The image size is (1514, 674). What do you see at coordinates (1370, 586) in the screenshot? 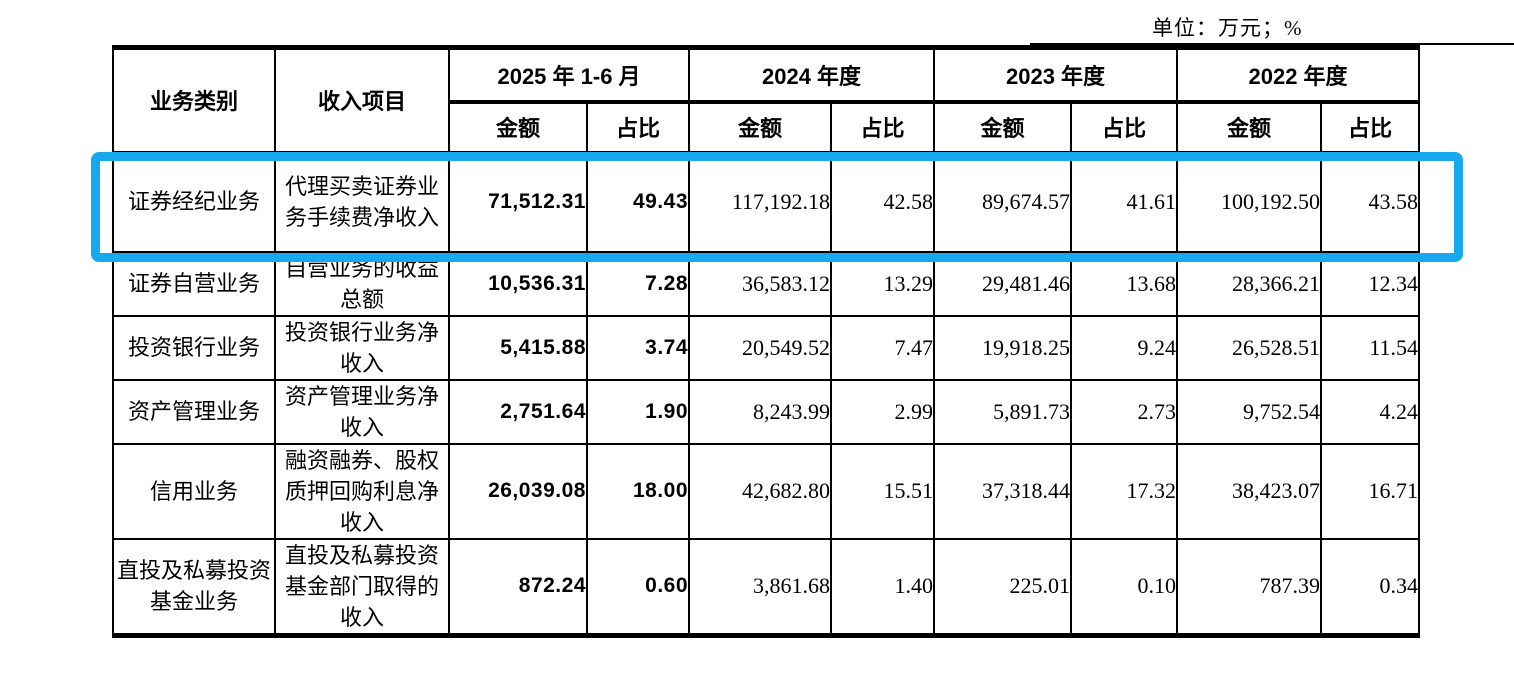
I see `cell-ratio-2022: 0.34` at bounding box center [1370, 586].